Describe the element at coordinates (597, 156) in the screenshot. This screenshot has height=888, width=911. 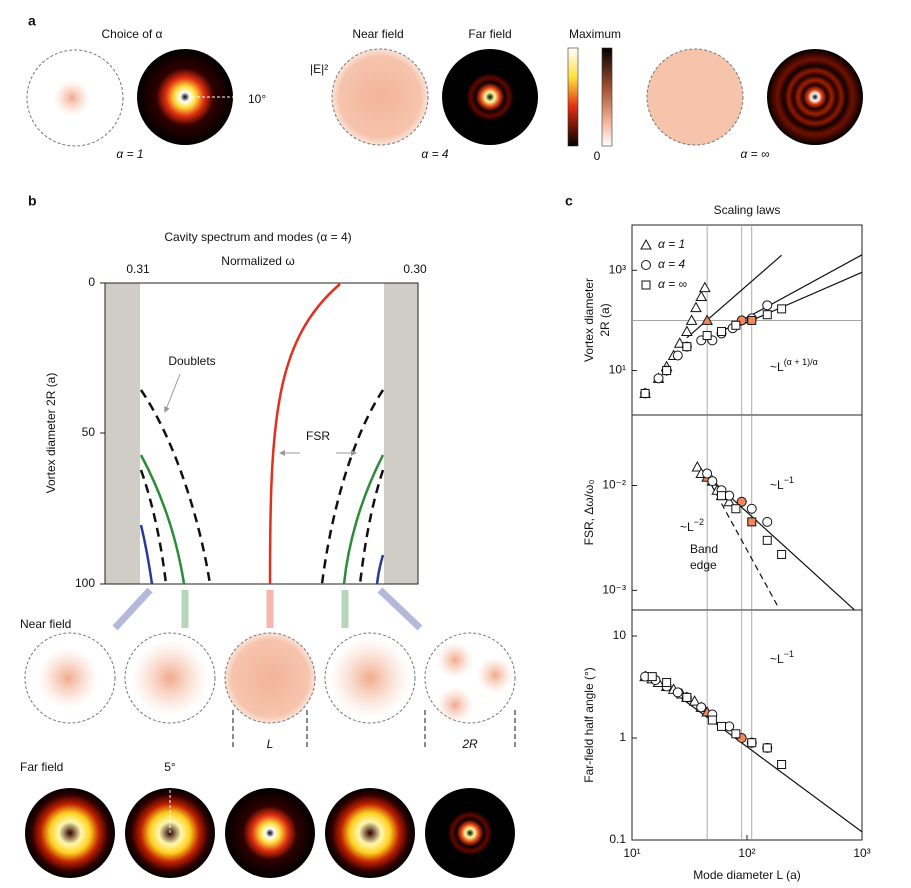
I see `colorbar-min: 0` at that location.